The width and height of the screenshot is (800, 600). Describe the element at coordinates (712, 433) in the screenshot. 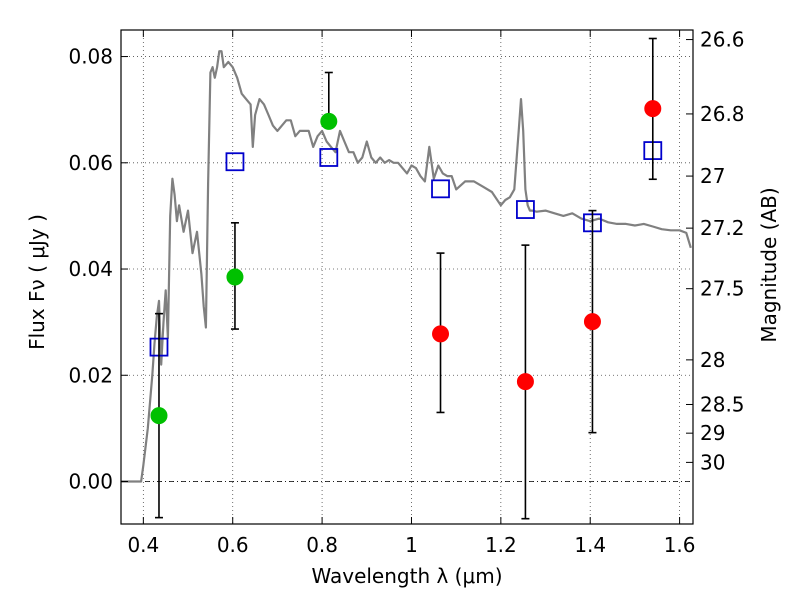

I see `y2-tick-label: 29` at that location.